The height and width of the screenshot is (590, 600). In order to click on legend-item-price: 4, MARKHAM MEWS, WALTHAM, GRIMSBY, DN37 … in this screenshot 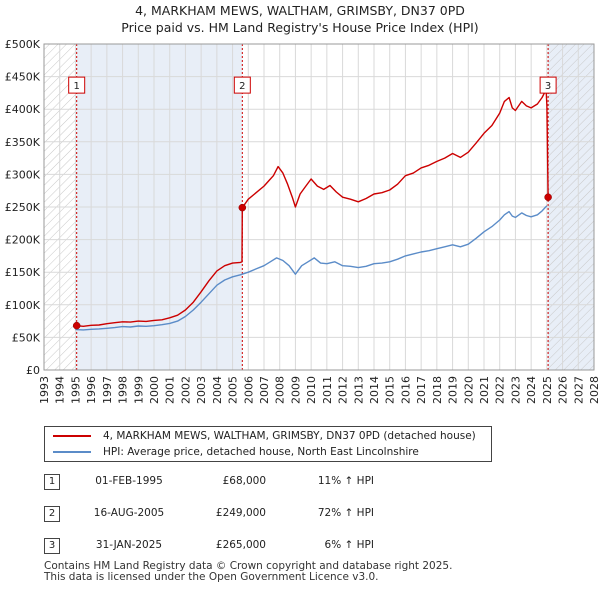, I will do `click(264, 436)`.